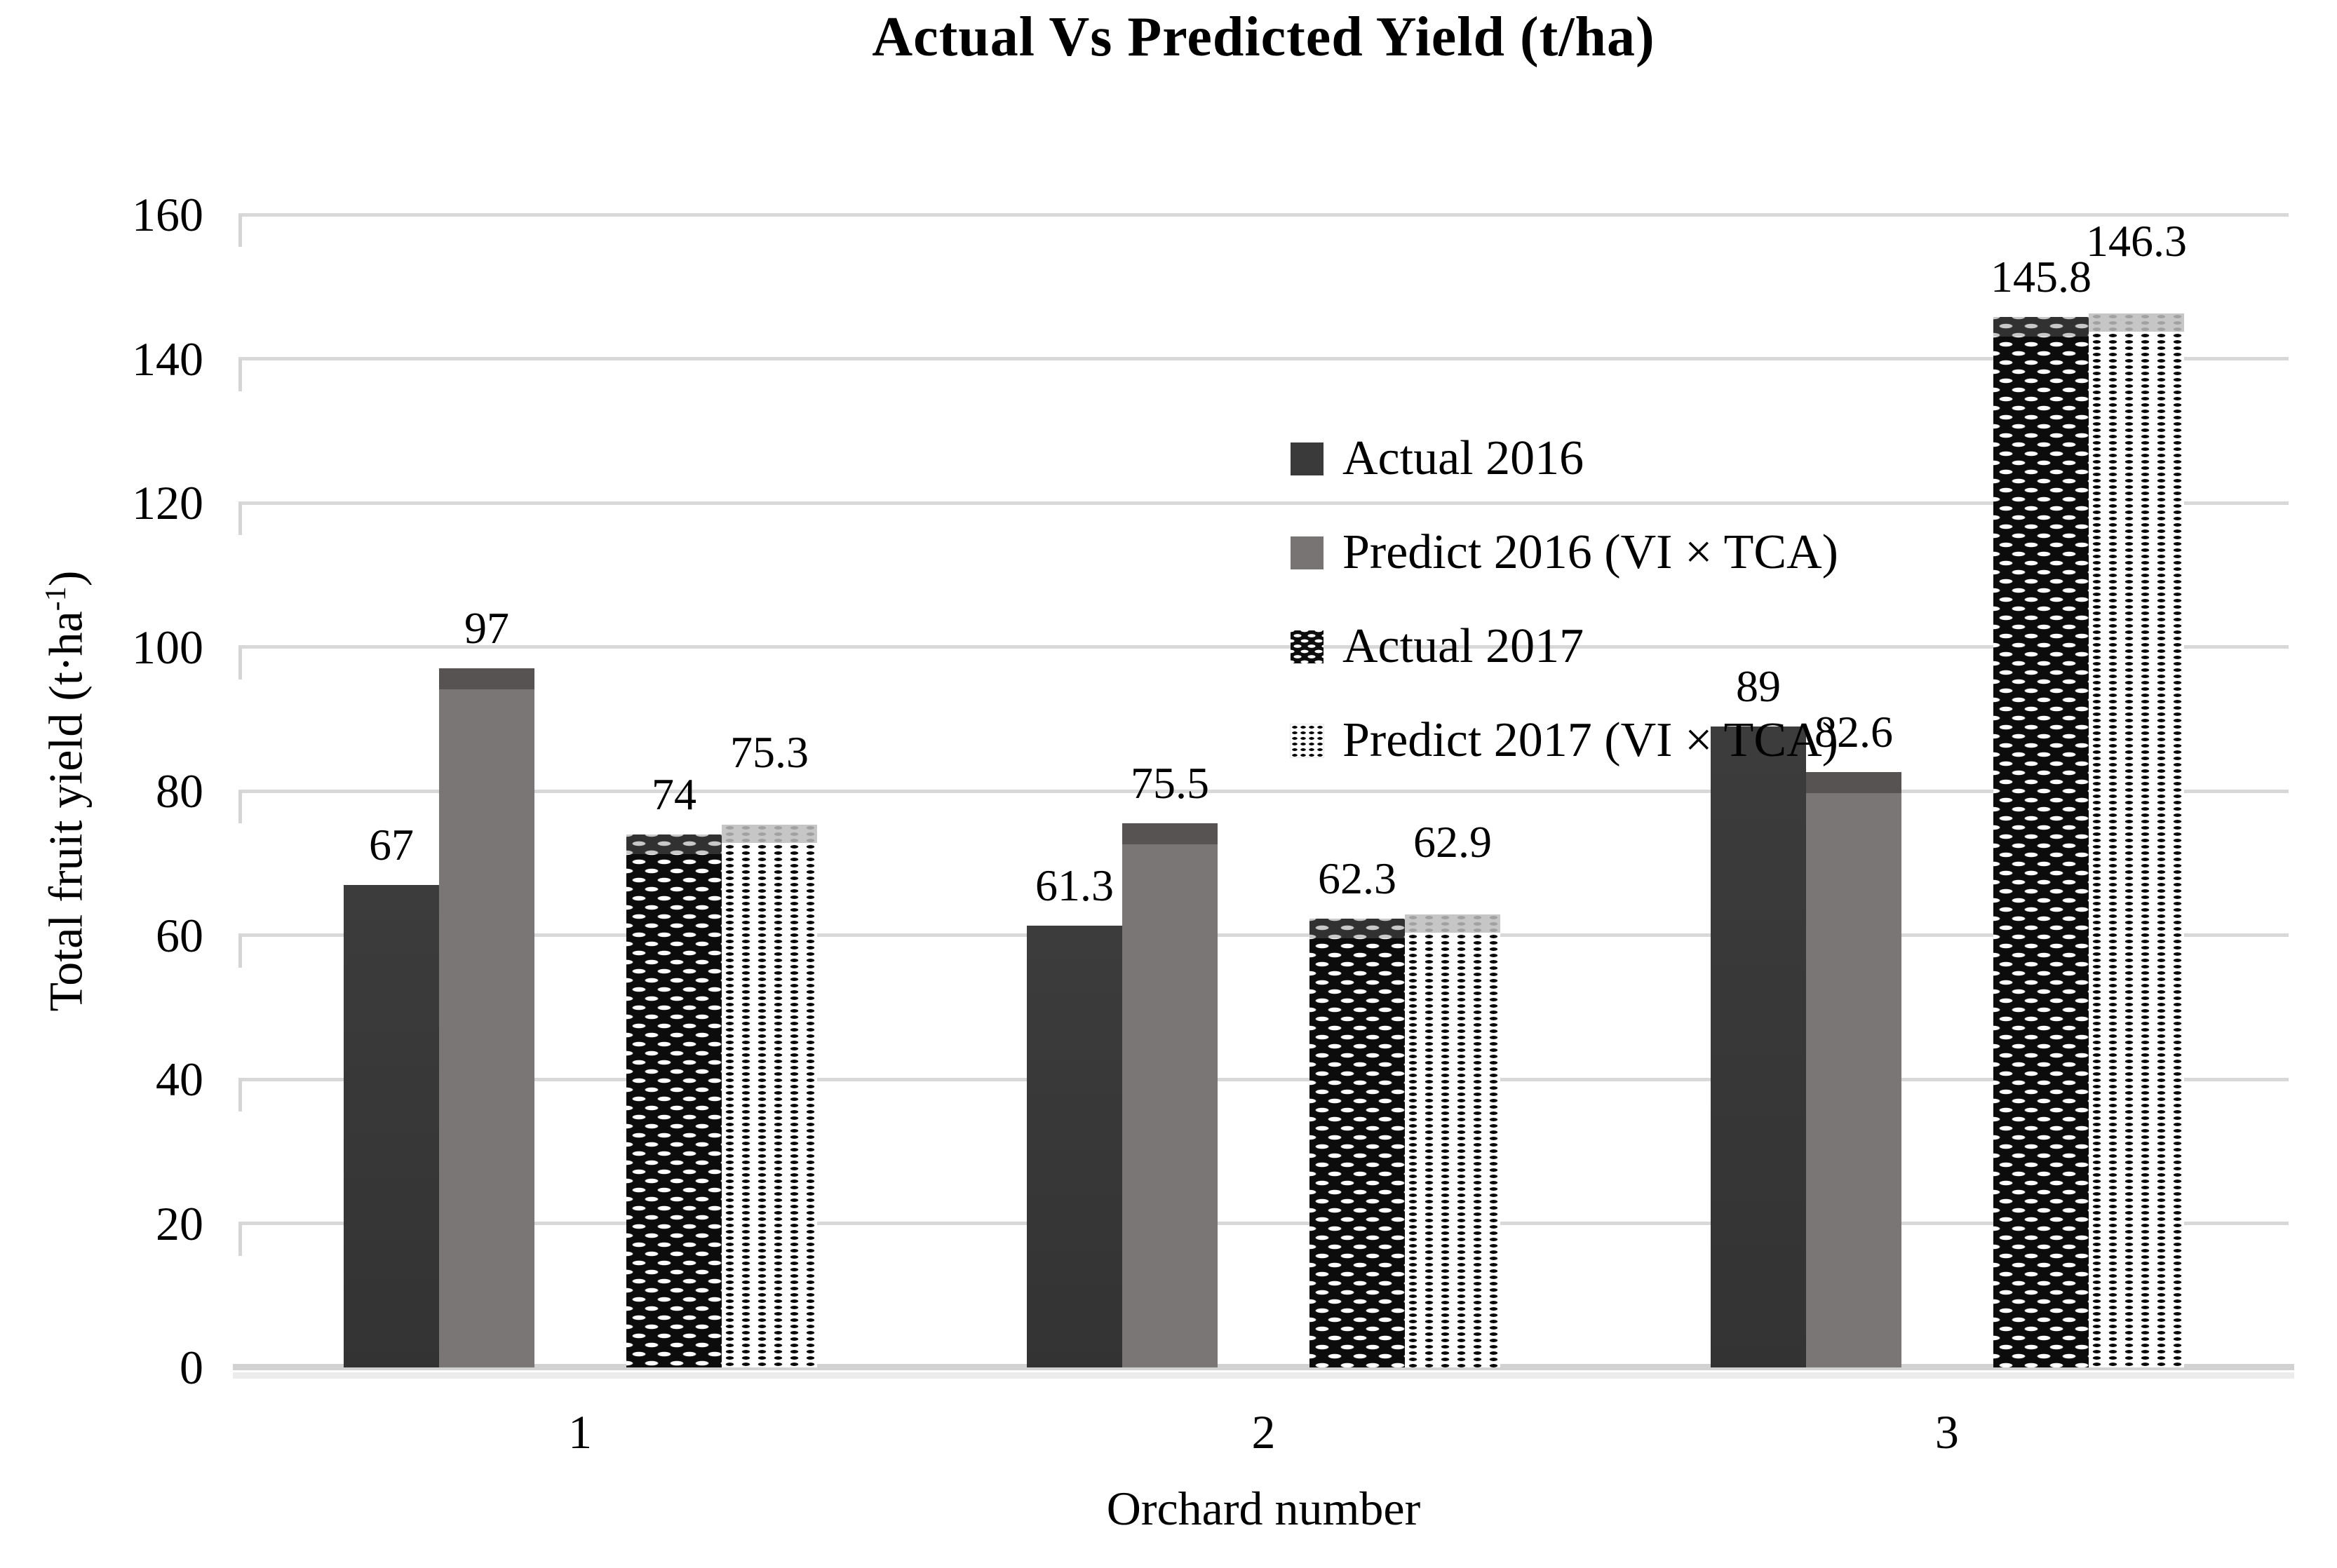  What do you see at coordinates (167, 503) in the screenshot?
I see `y-tick-label-120: 120` at bounding box center [167, 503].